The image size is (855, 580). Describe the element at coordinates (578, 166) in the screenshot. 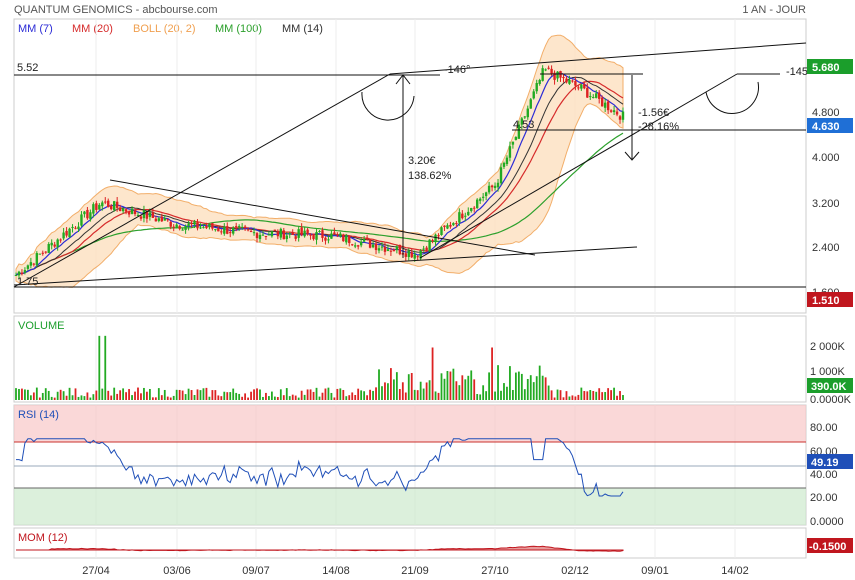

I see `trend-up-right` at that location.